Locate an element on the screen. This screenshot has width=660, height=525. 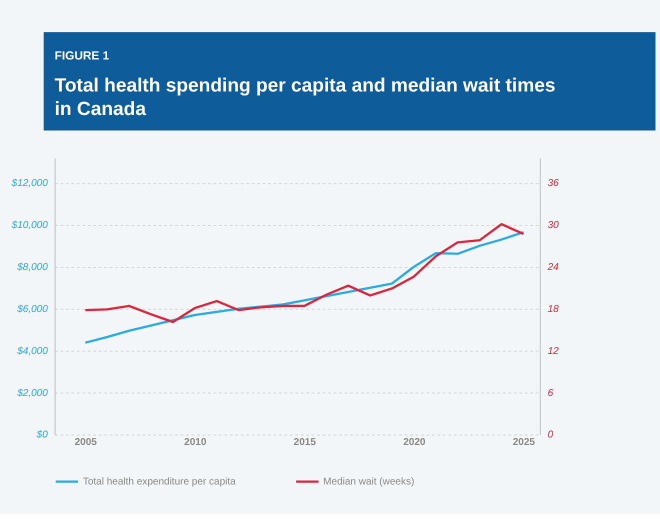
caption: FIGURE 1 is located at coordinates (82, 55).